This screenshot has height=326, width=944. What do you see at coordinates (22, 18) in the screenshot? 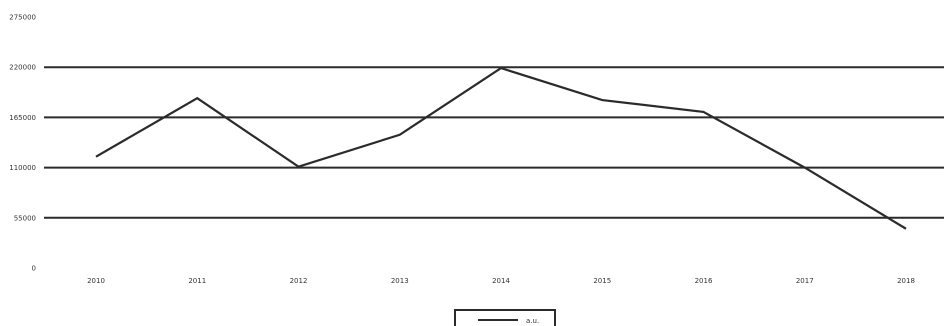
I see `y-tick-label: 275000` at bounding box center [22, 18].